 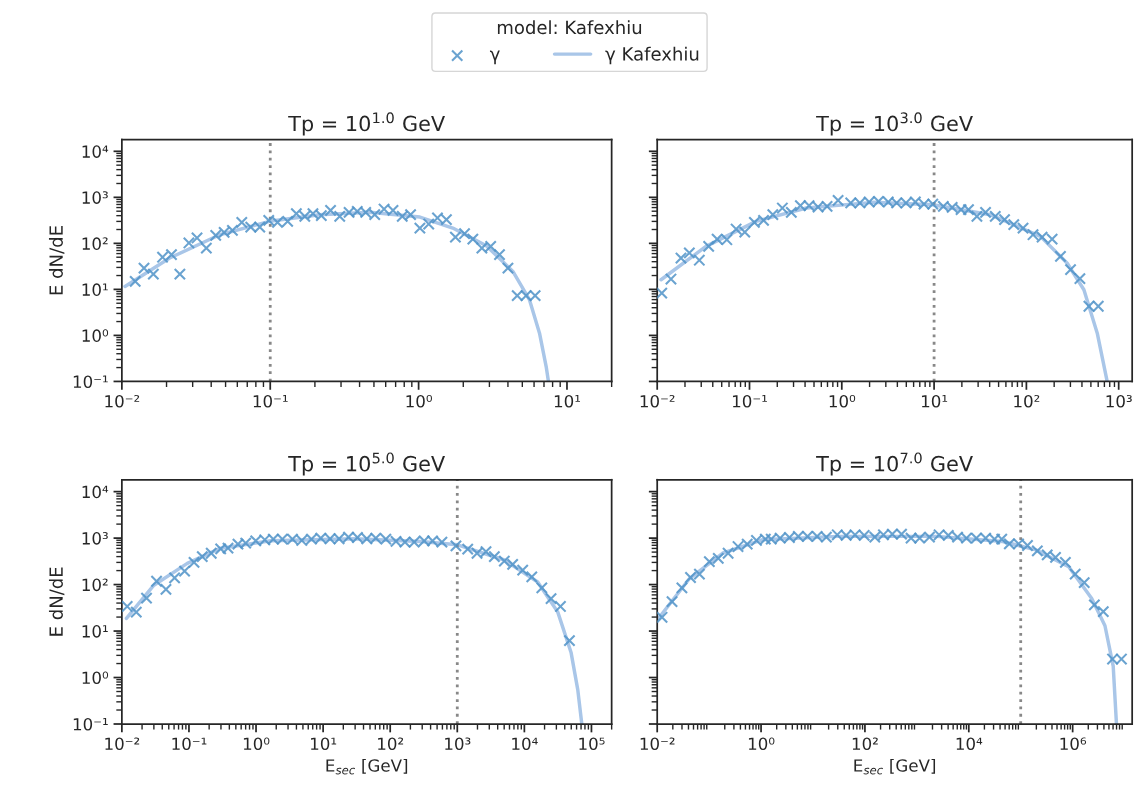 What do you see at coordinates (894, 464) in the screenshot?
I see `chart-title: Tp = 10$^{7.0}$ GeV` at bounding box center [894, 464].